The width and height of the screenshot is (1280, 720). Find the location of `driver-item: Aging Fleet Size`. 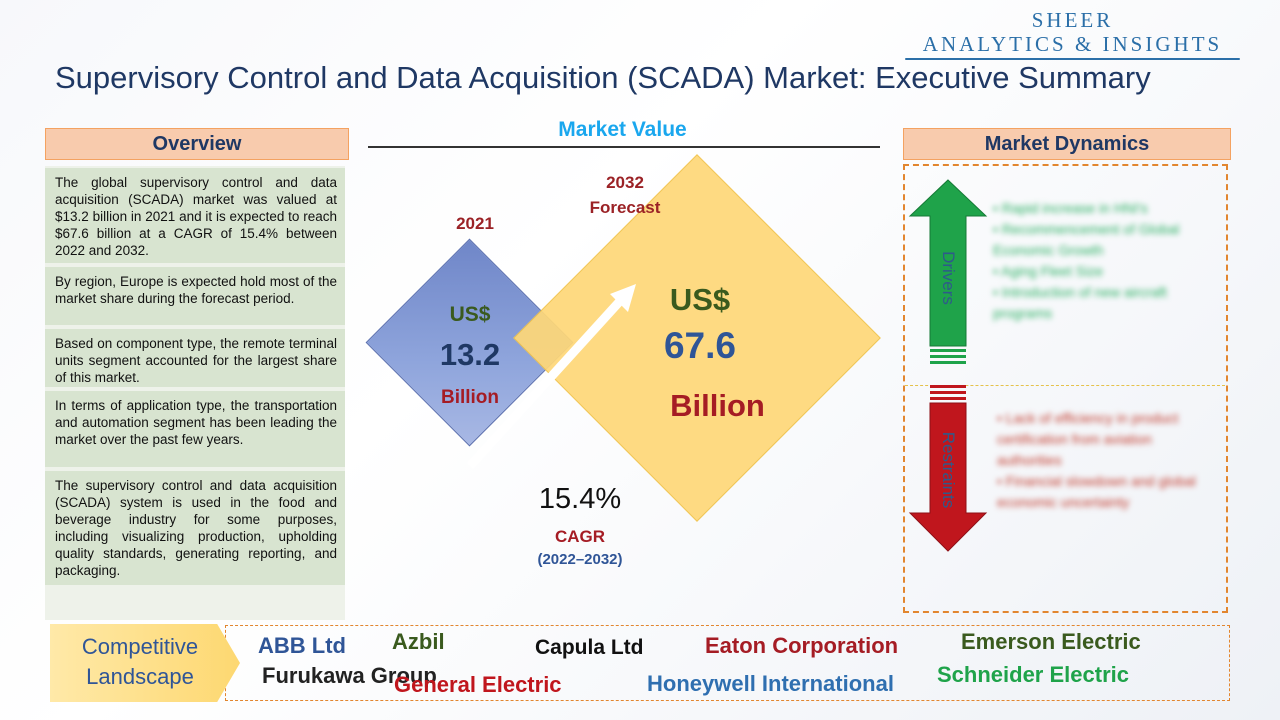

driver-item: Aging Fleet Size is located at coordinates (1103, 271).